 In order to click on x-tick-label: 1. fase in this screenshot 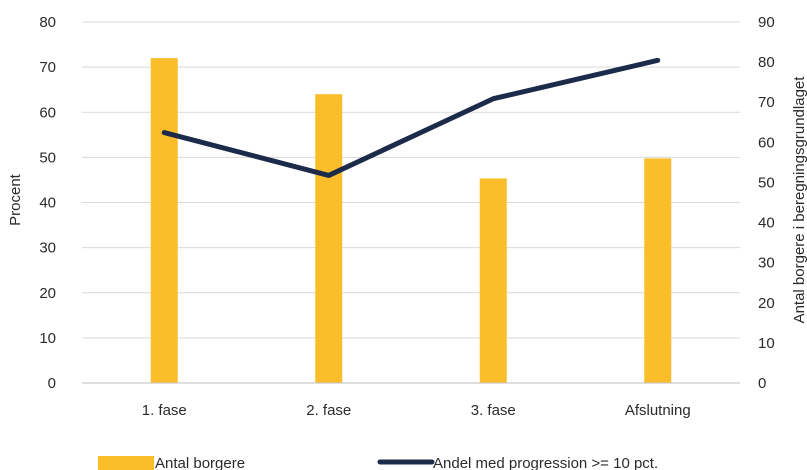, I will do `click(164, 410)`.